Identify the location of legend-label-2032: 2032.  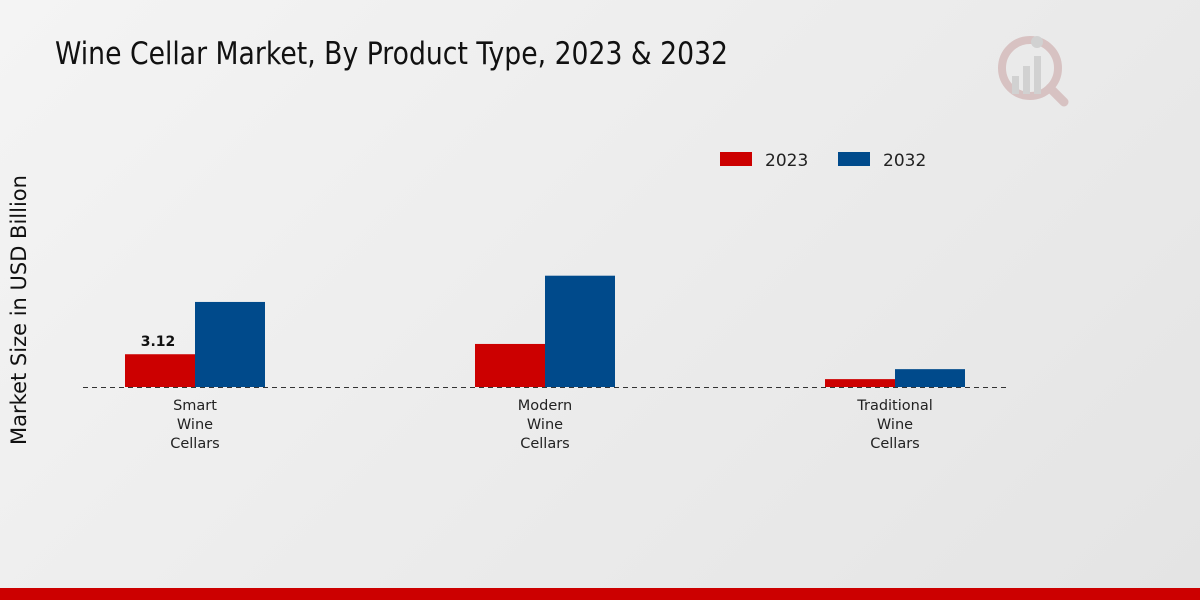
(904, 161).